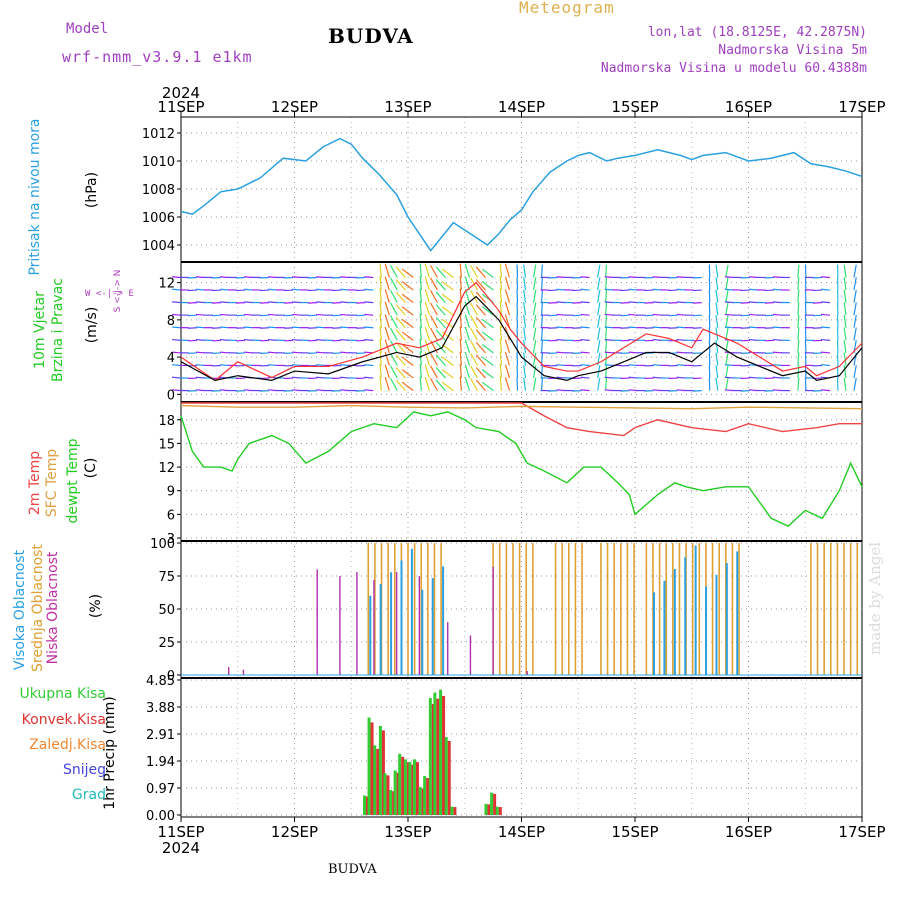  What do you see at coordinates (294, 832) in the screenshot?
I see `x-tick-label-bottom: 12SEP` at bounding box center [294, 832].